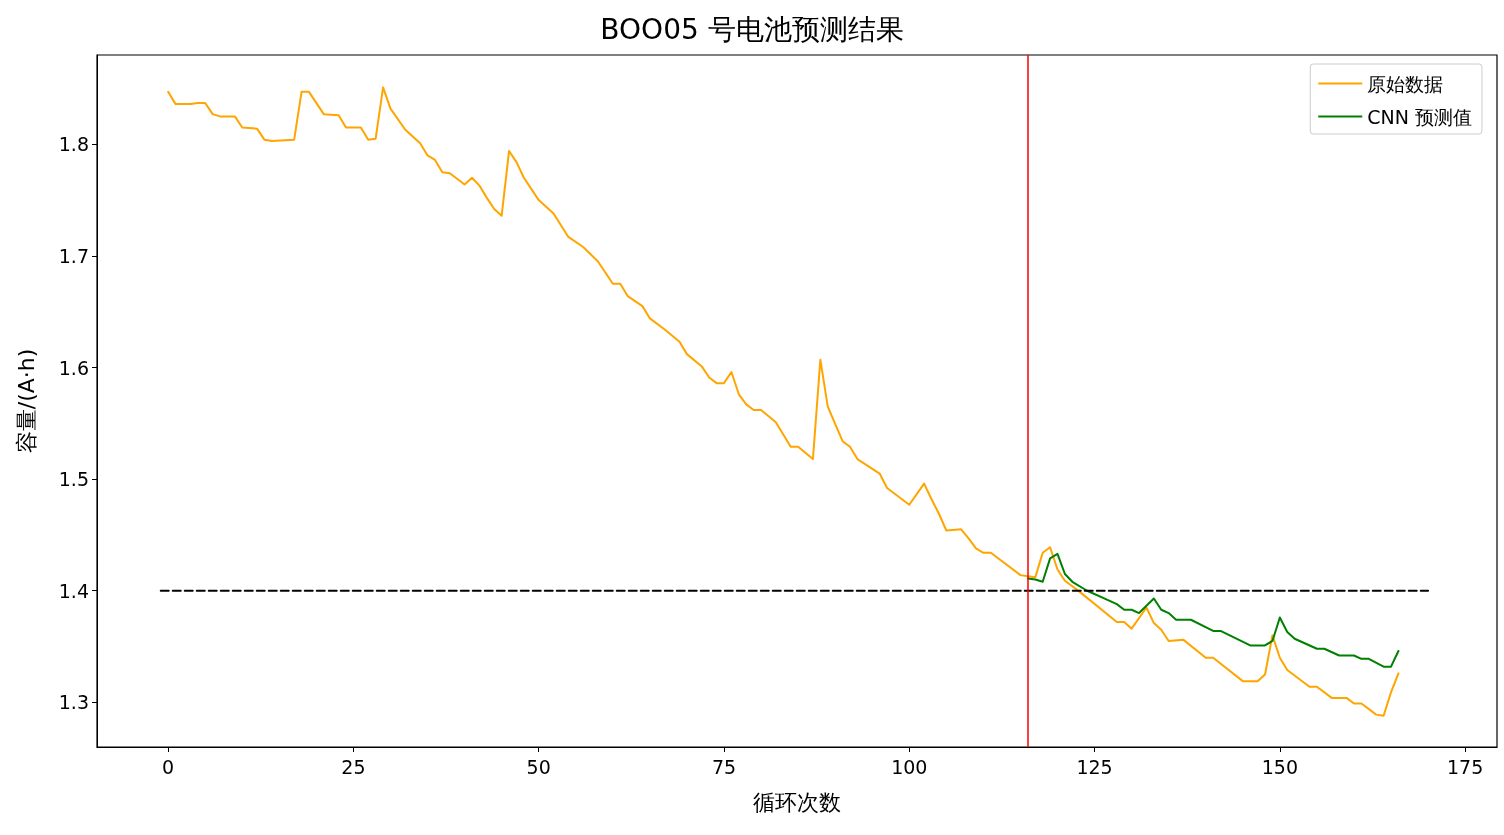  Describe the element at coordinates (752, 29) in the screenshot. I see `chart-title: BOO05 号电池预测结果` at that location.